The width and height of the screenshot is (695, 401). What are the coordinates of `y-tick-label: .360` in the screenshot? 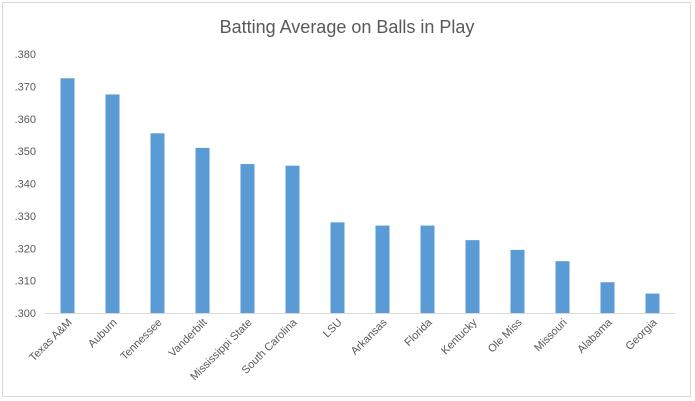 It's located at (25, 120).